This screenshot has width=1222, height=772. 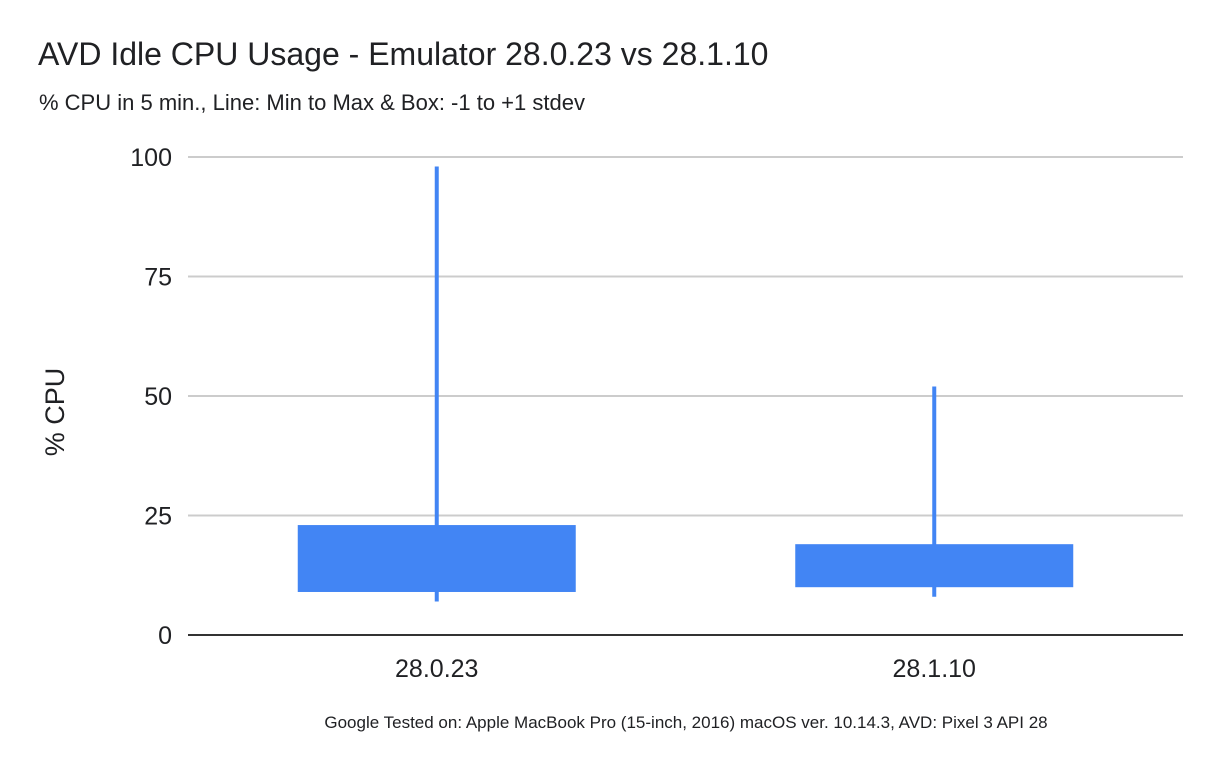 I want to click on y-tick-label: 0, so click(x=165, y=636).